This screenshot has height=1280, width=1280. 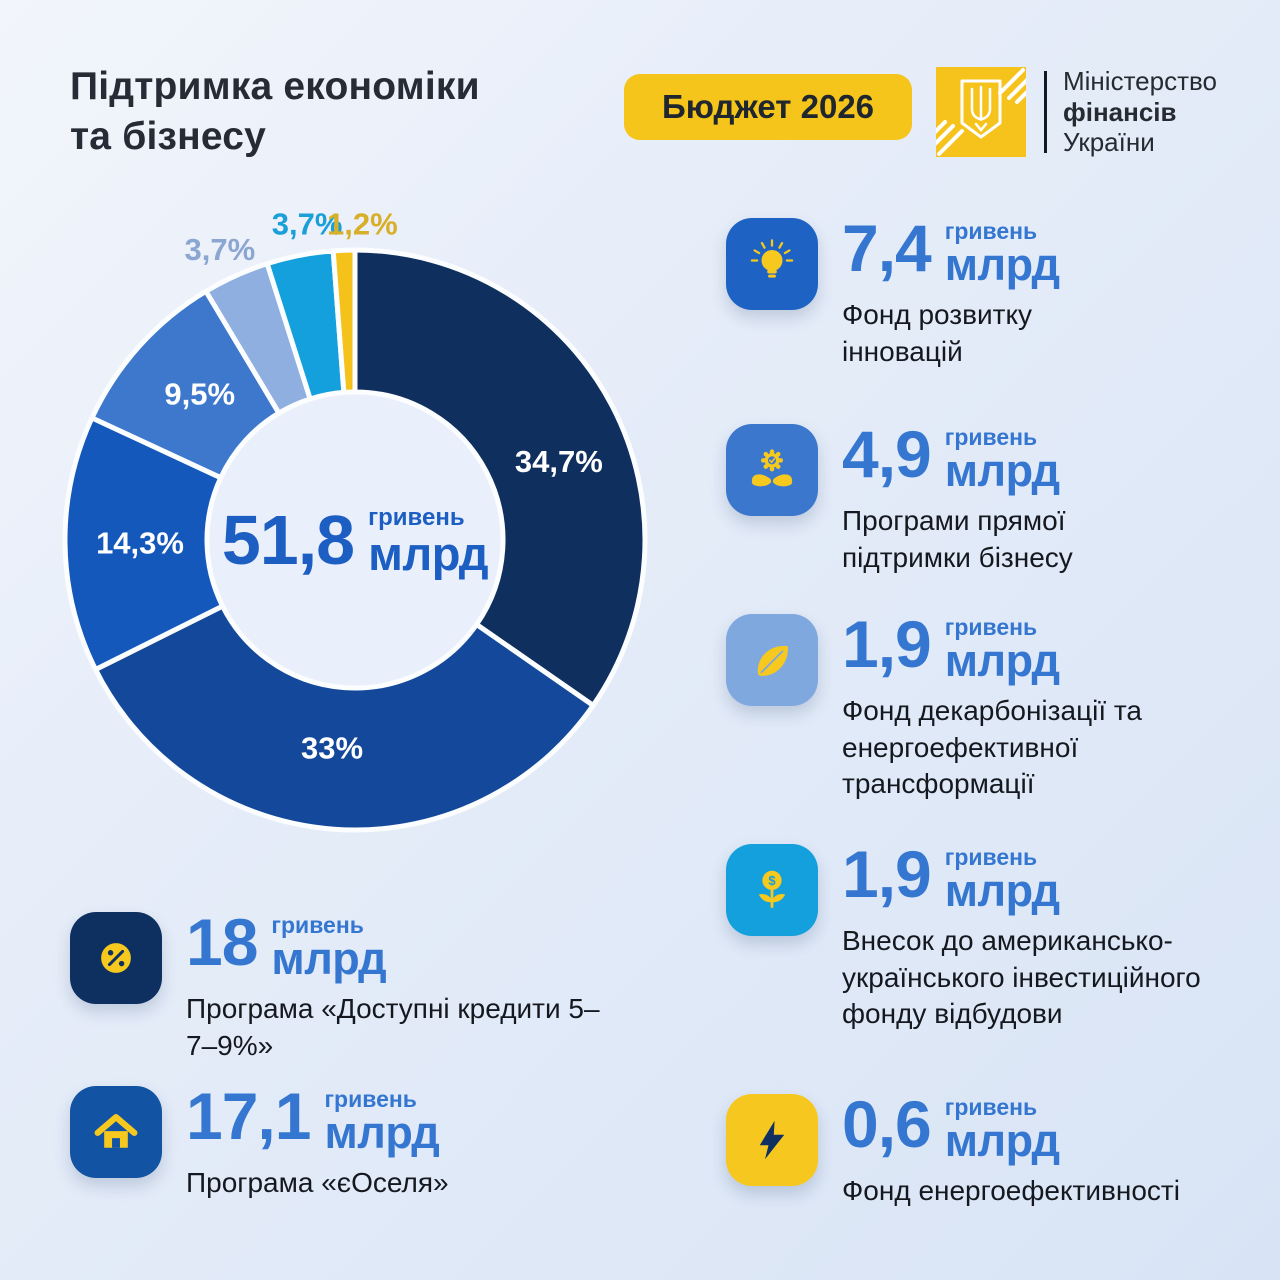 What do you see at coordinates (937, 333) in the screenshot?
I see `stat-description: Фонд розвитку інновацій` at bounding box center [937, 333].